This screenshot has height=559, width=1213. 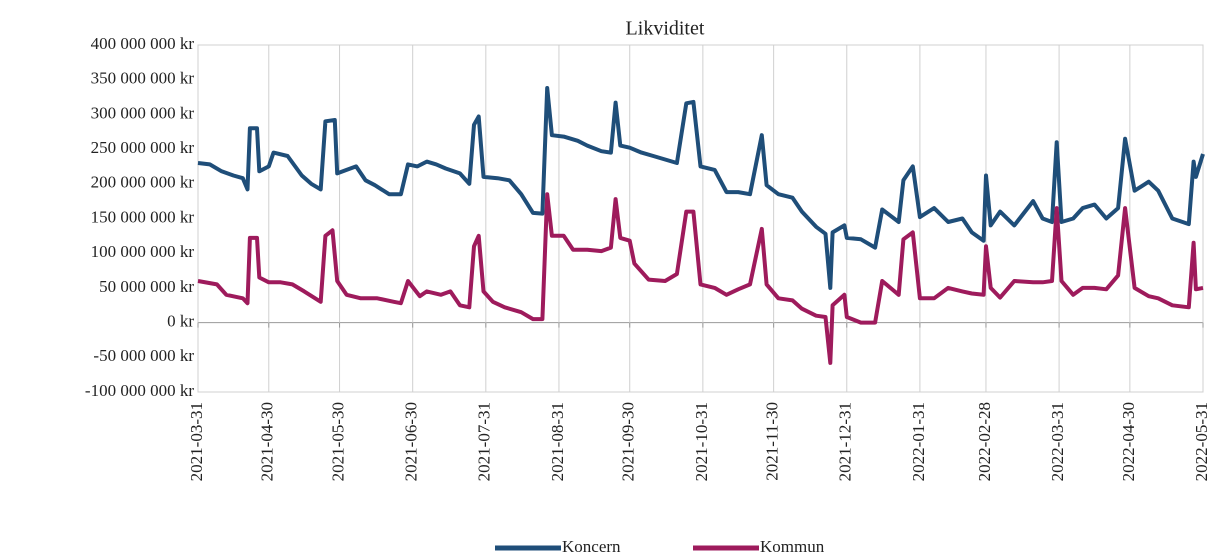 What do you see at coordinates (628, 441) in the screenshot?
I see `x-tick-label: 2021-09-30` at bounding box center [628, 441].